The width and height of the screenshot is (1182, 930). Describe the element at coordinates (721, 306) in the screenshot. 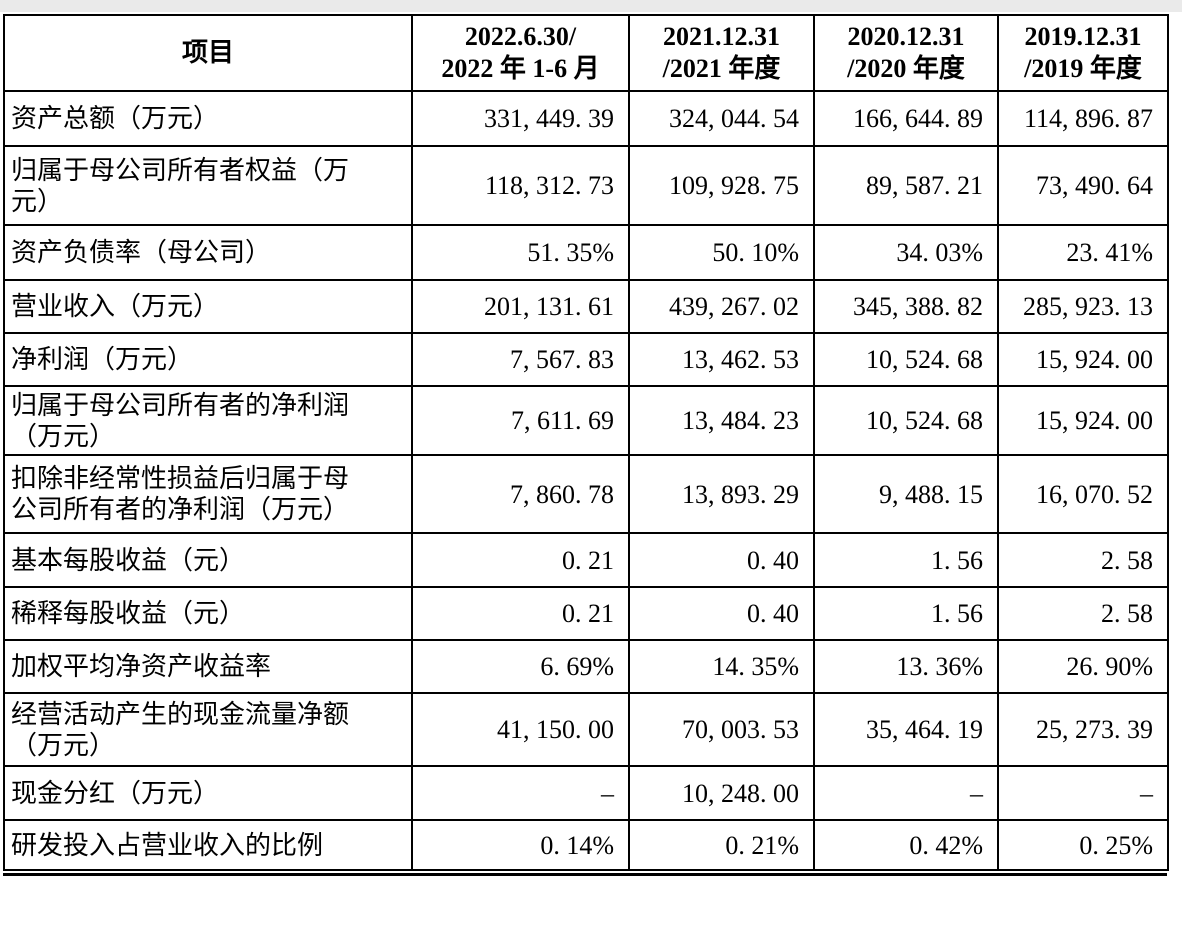

I see `cell-value: 439, 267. 02` at that location.